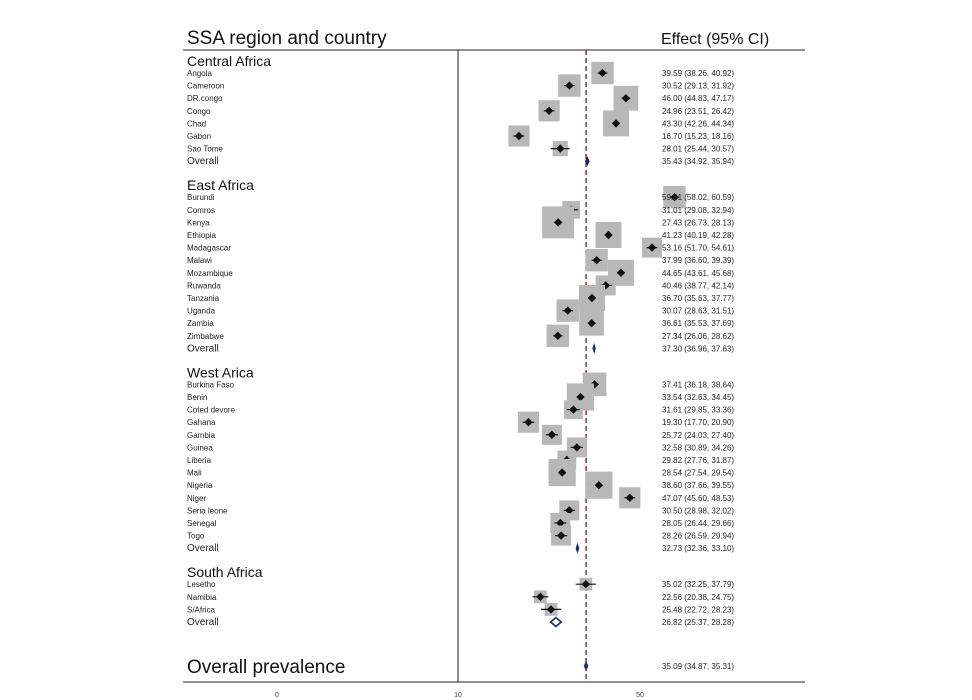  Describe the element at coordinates (698, 197) in the screenshot. I see `study-effect-ci: 59.31 (58.02, 60.59)` at that location.